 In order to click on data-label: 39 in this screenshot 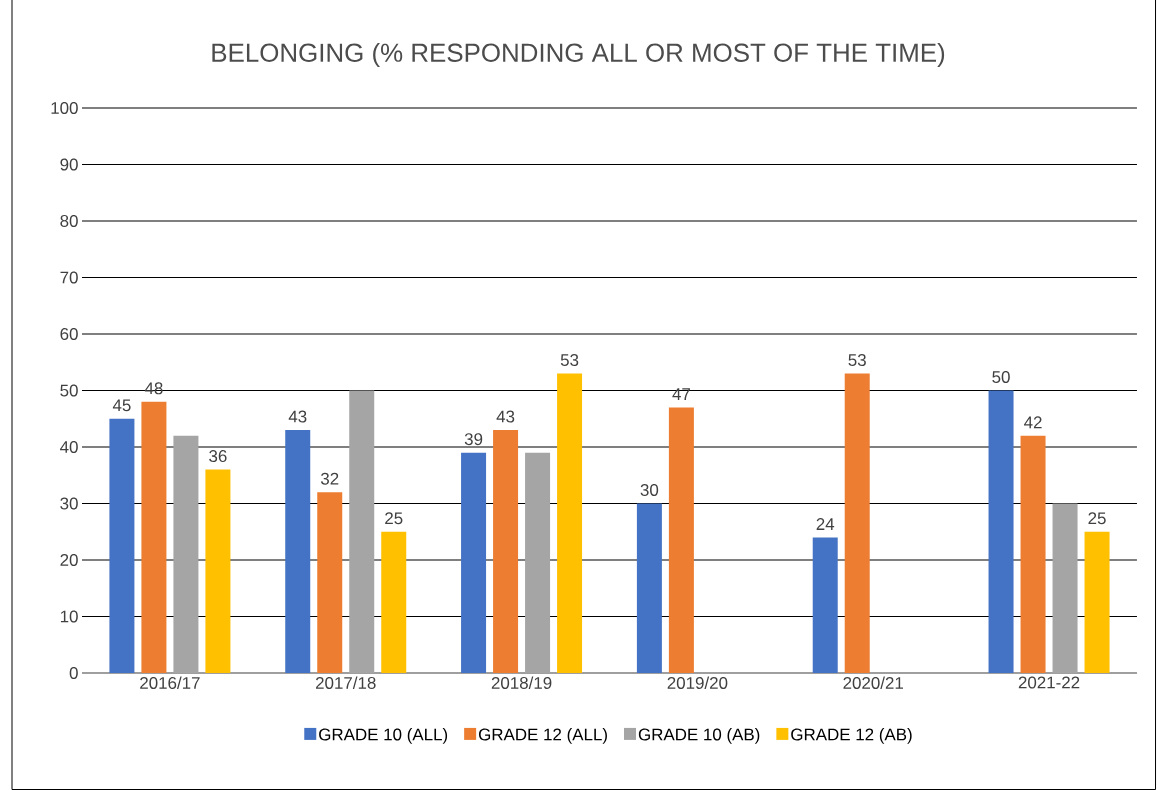, I will do `click(473, 439)`.